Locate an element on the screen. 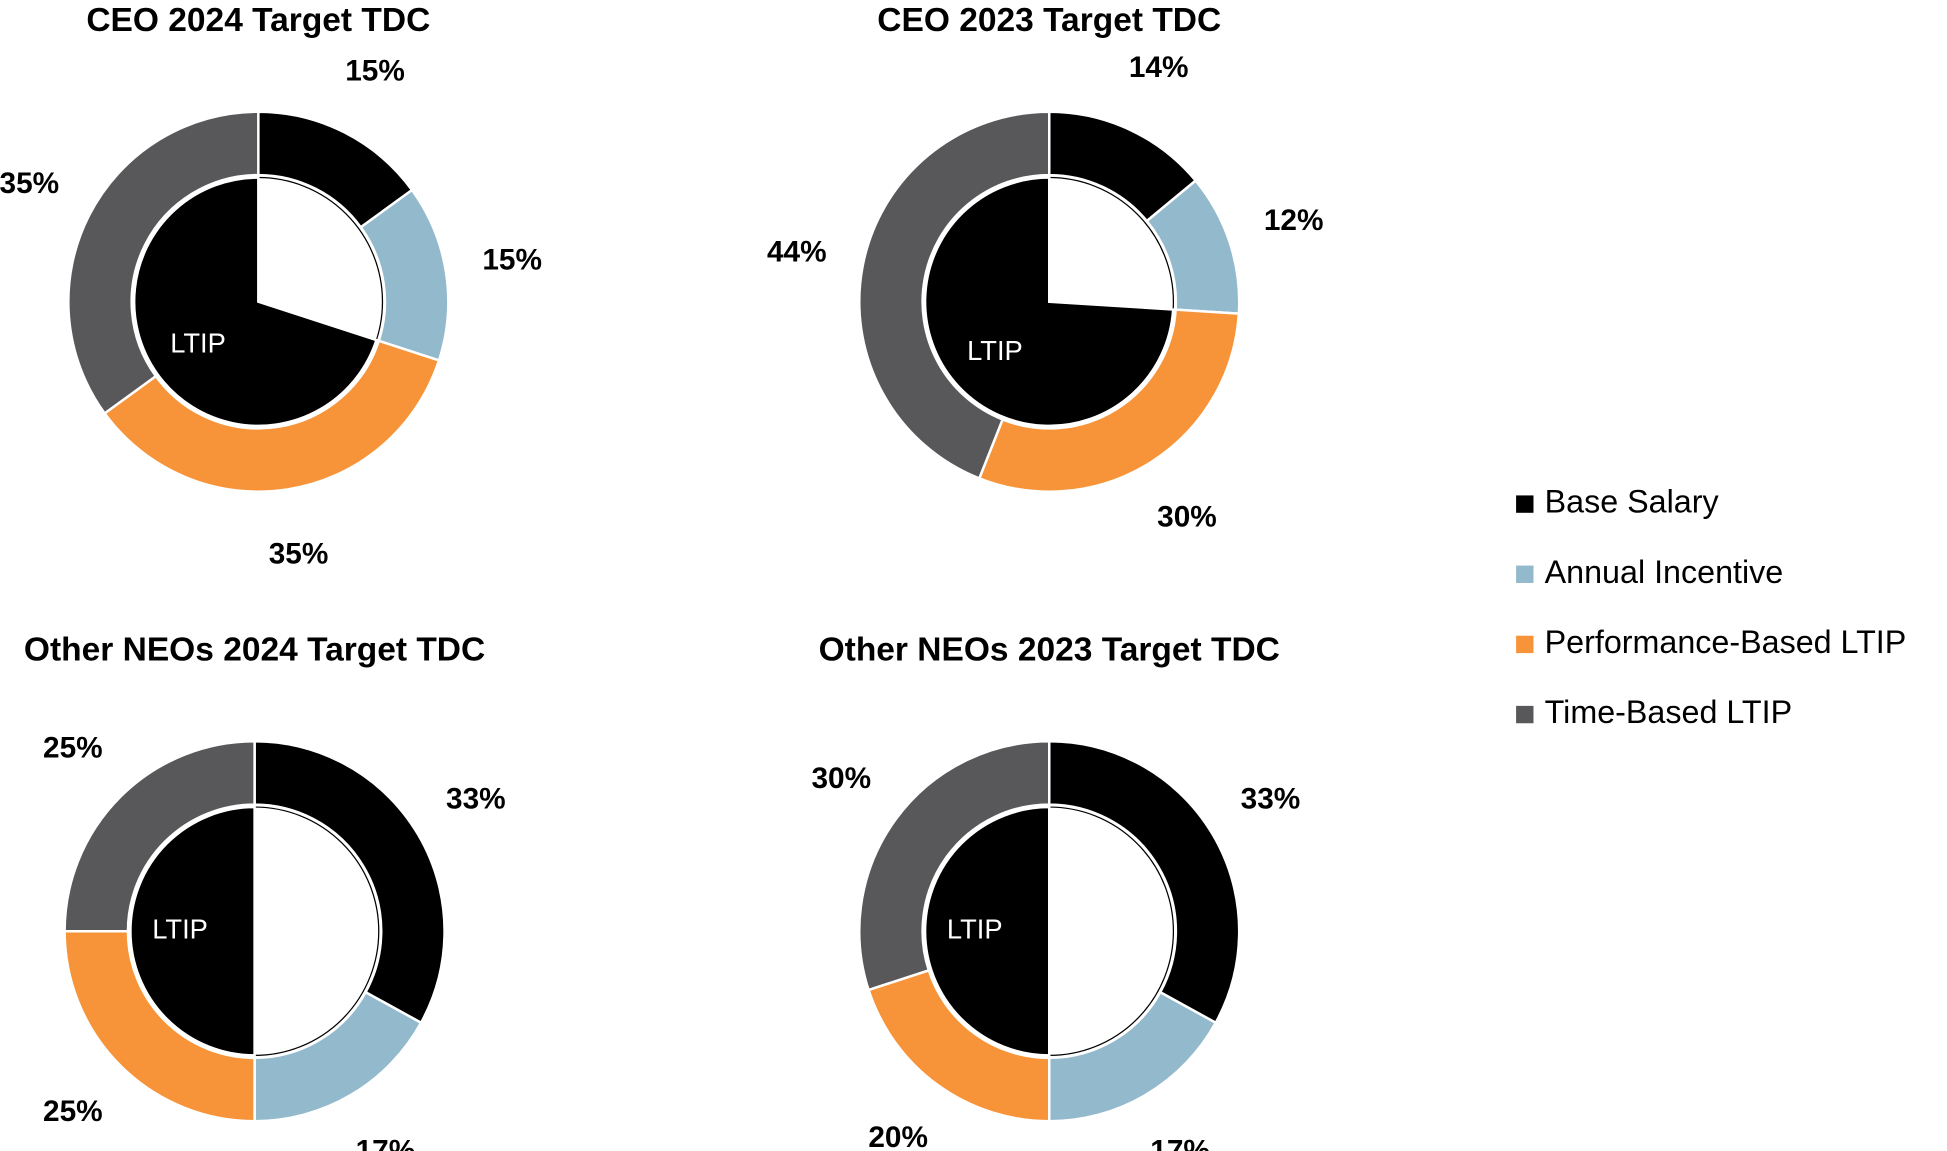 The width and height of the screenshot is (1947, 1151). legend-label: Base Salary is located at coordinates (1632, 502).